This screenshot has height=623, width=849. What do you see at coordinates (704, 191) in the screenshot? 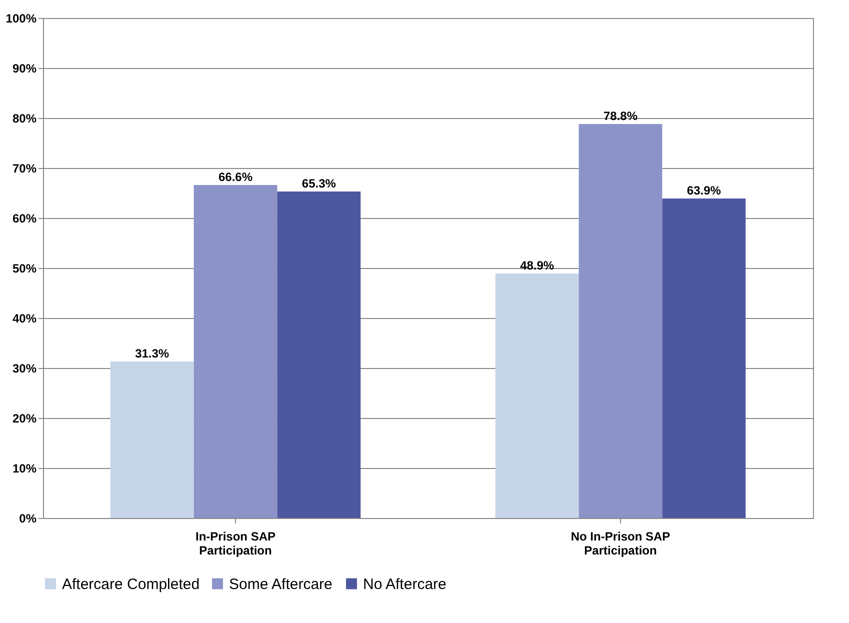
I see `data-label: 63.9%` at bounding box center [704, 191].